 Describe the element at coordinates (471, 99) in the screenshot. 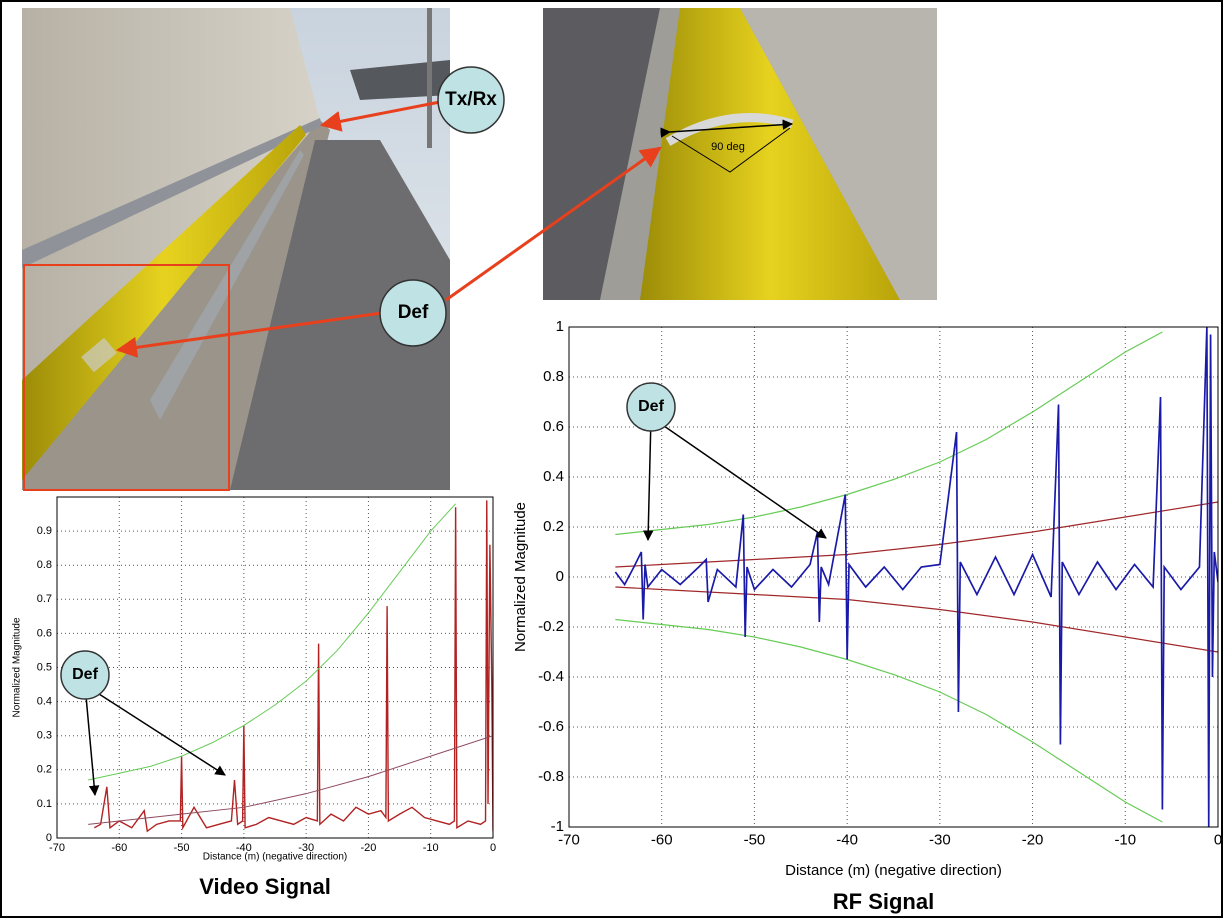

I see `photo-label: Tx/Rx` at that location.